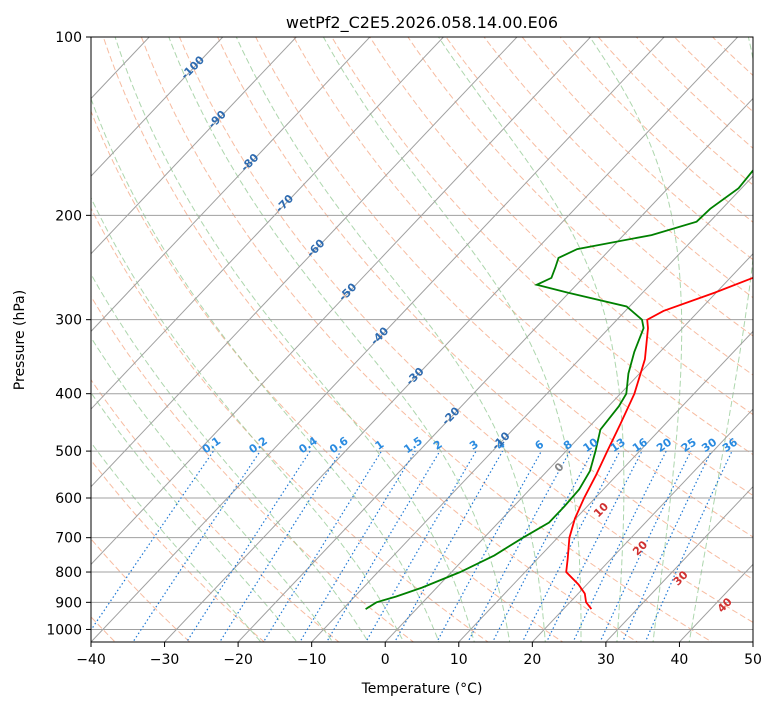 The height and width of the screenshot is (708, 775). I want to click on x-tick-label: −20, so click(238, 660).